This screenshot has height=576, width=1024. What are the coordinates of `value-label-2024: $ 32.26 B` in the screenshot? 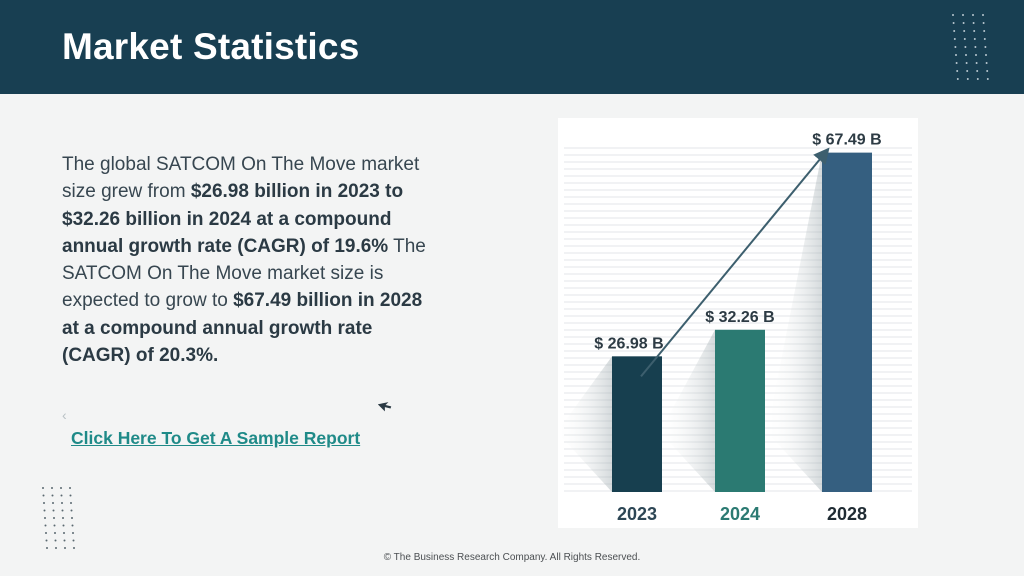 It's located at (739, 317).